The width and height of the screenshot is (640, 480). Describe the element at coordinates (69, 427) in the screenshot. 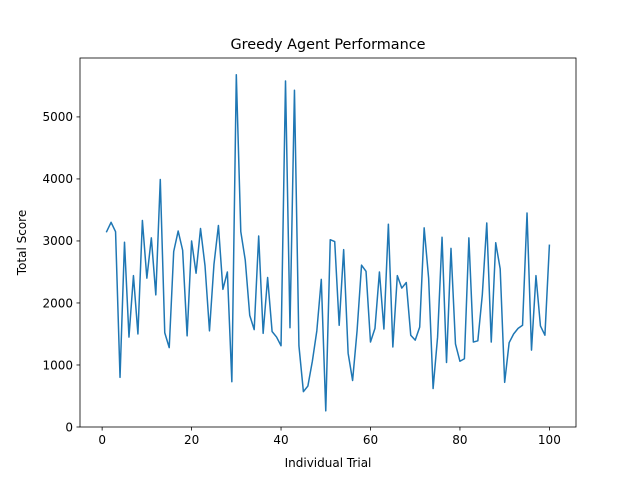

I see `y-tick-label: 0` at that location.